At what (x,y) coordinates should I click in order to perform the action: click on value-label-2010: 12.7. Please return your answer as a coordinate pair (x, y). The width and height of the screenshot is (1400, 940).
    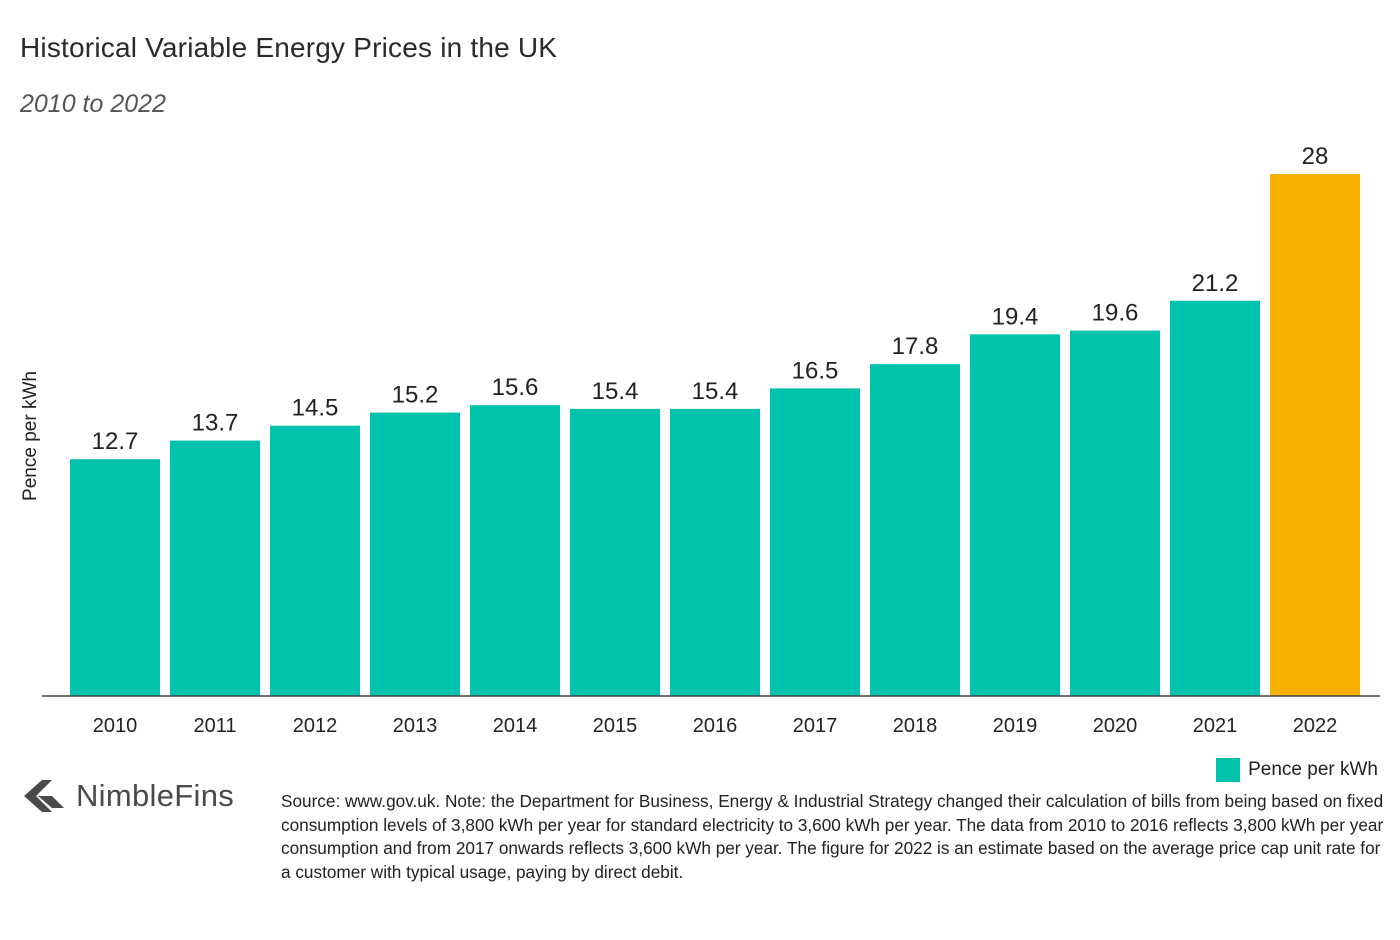
    Looking at the image, I should click on (115, 441).